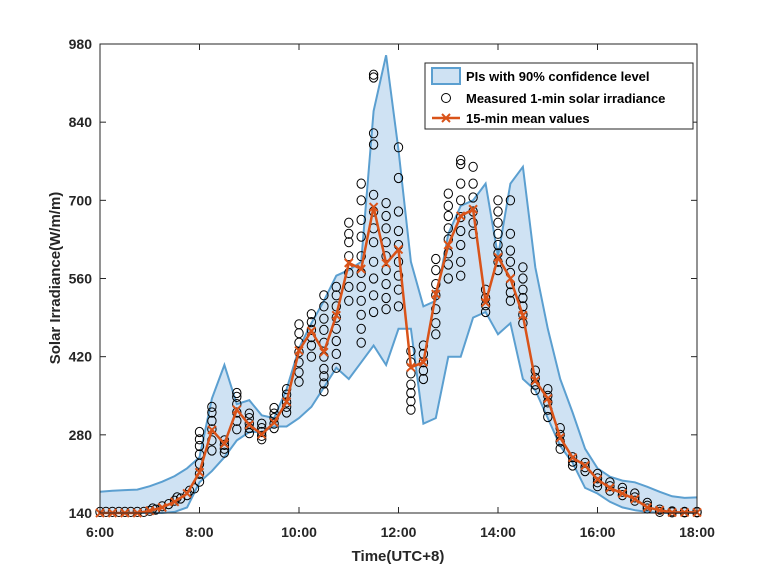 This screenshot has width=768, height=576. What do you see at coordinates (81, 200) in the screenshot?
I see `y-tick-label: 700` at bounding box center [81, 200].